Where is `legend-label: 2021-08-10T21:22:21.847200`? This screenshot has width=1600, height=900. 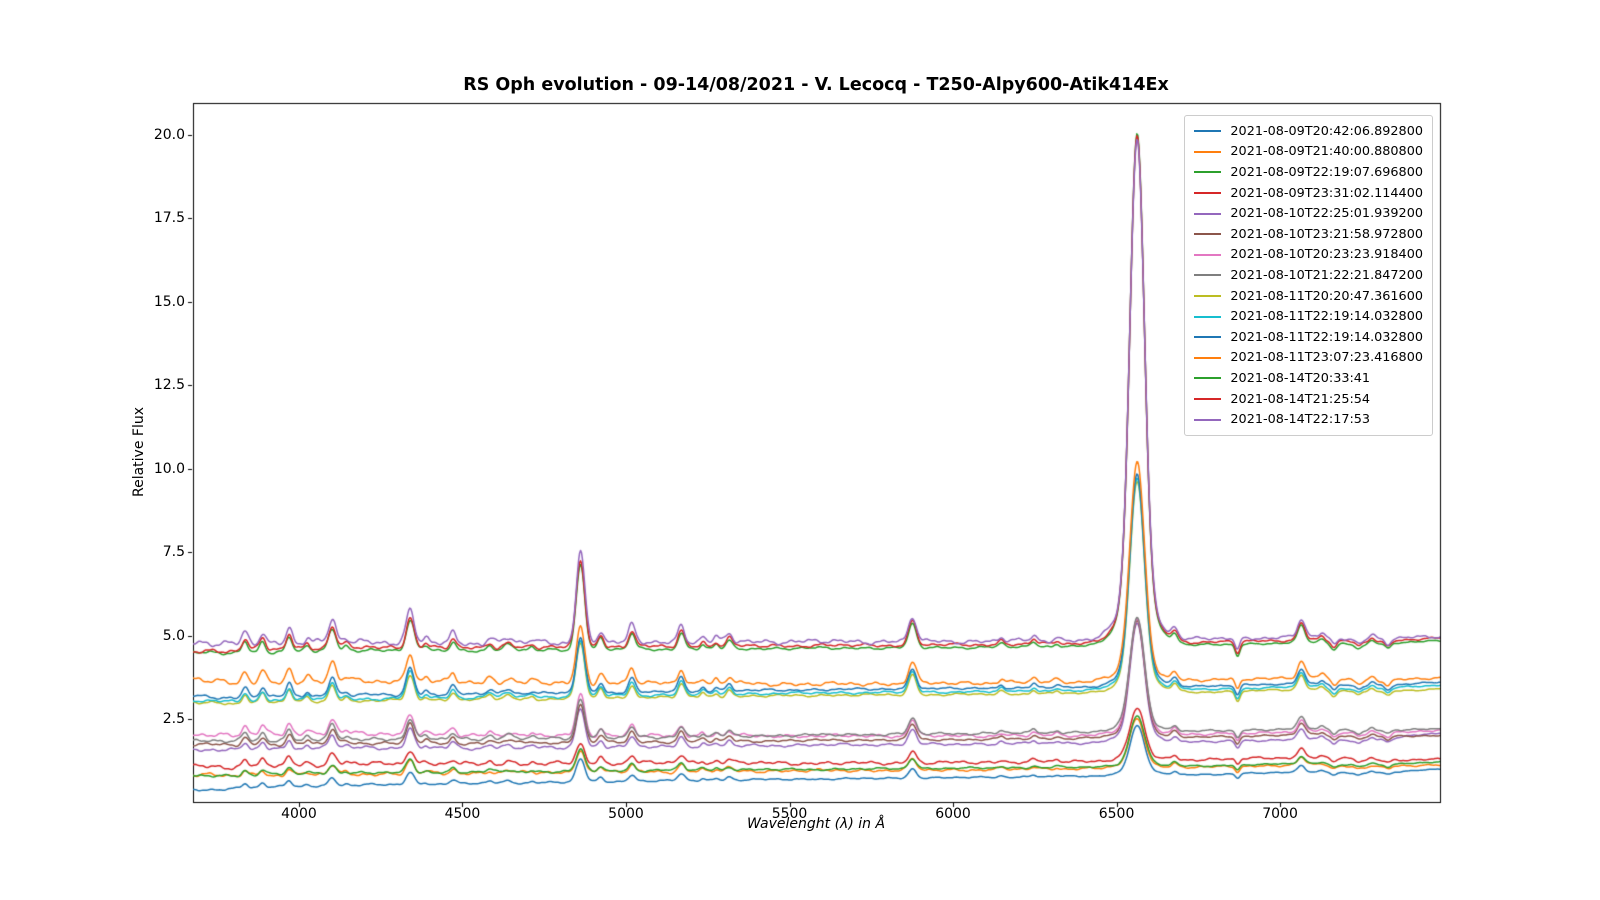 legend-label: 2021-08-10T21:22:21.847200 is located at coordinates (1326, 275).